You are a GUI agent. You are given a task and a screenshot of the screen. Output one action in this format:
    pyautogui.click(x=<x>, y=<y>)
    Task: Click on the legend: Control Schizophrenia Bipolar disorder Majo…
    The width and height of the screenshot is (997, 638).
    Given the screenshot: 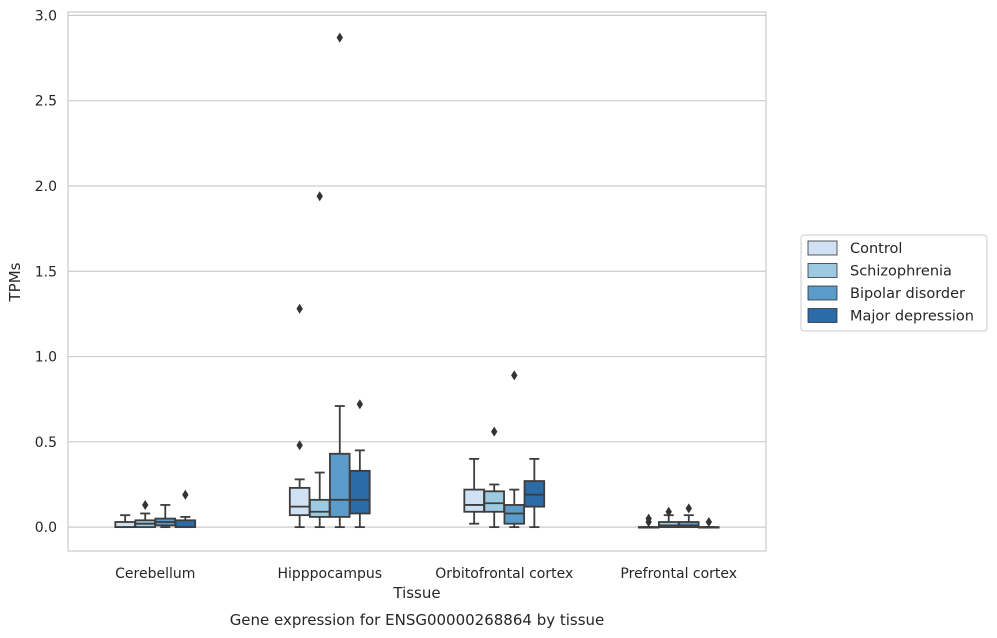 What is the action you would take?
    pyautogui.click(x=894, y=283)
    